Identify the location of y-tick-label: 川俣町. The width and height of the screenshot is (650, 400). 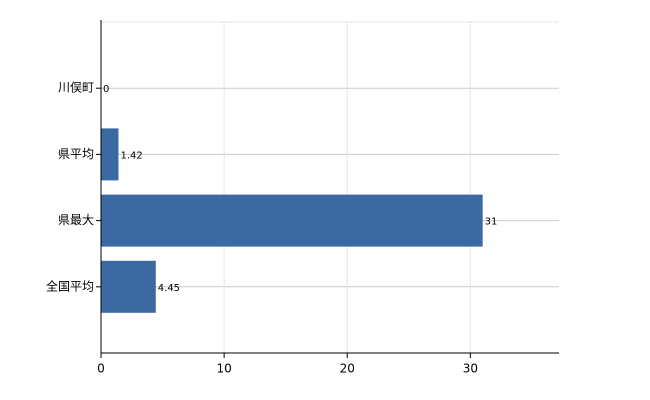
(76, 88).